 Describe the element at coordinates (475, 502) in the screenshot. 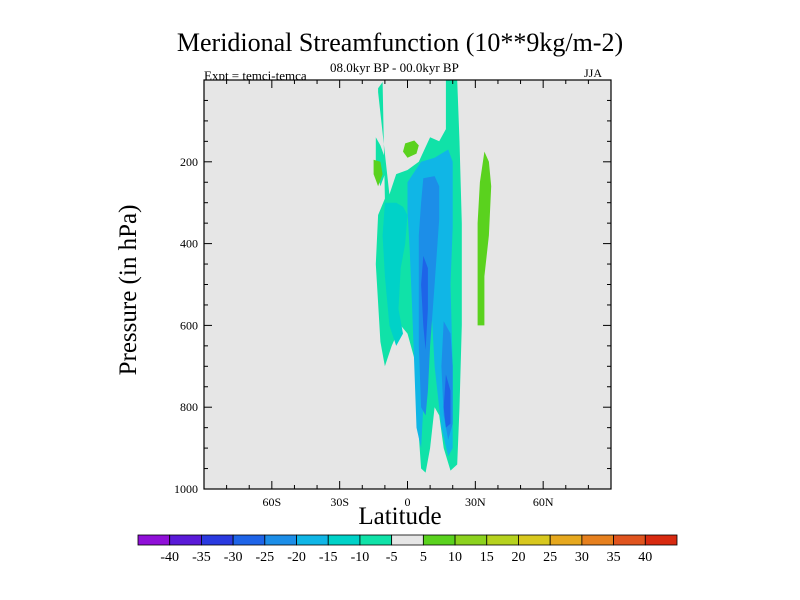

I see `x-tick-label: 30N` at that location.